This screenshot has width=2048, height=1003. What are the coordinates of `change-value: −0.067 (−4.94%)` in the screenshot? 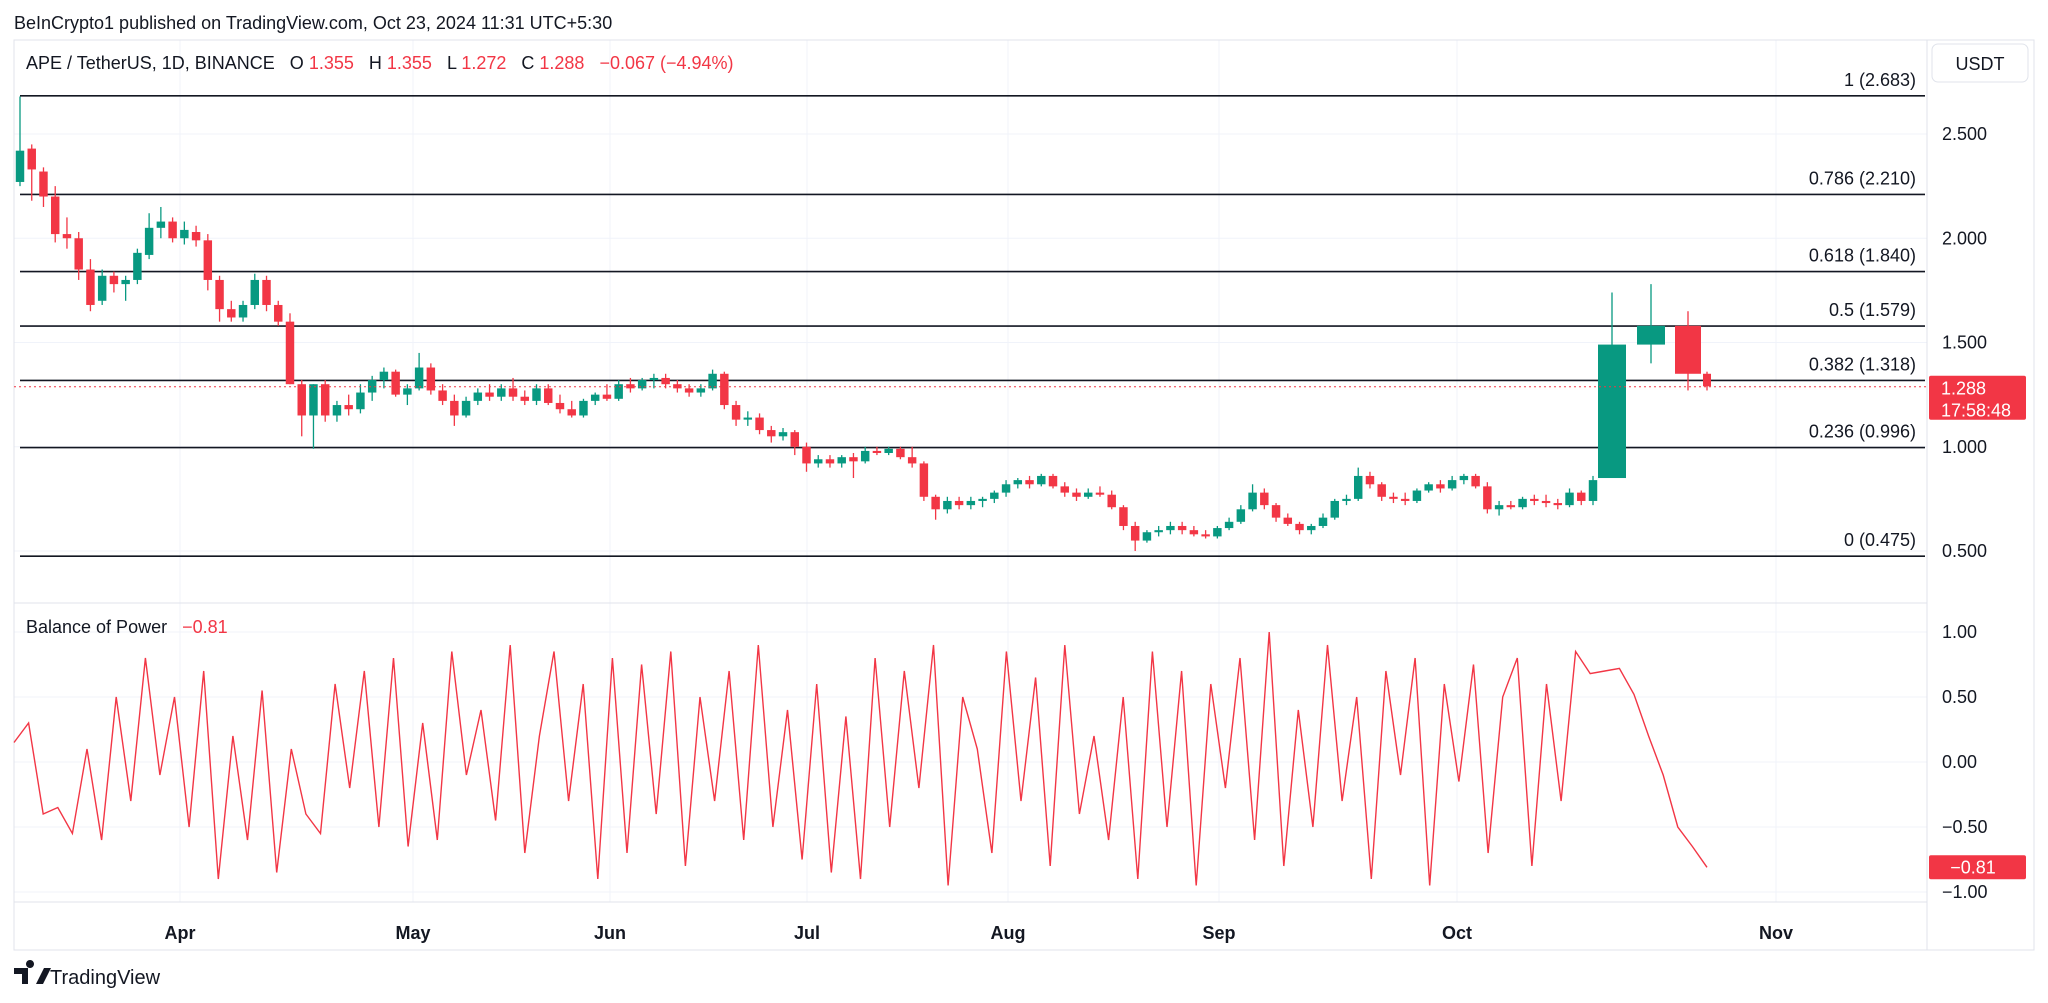 It's located at (666, 63).